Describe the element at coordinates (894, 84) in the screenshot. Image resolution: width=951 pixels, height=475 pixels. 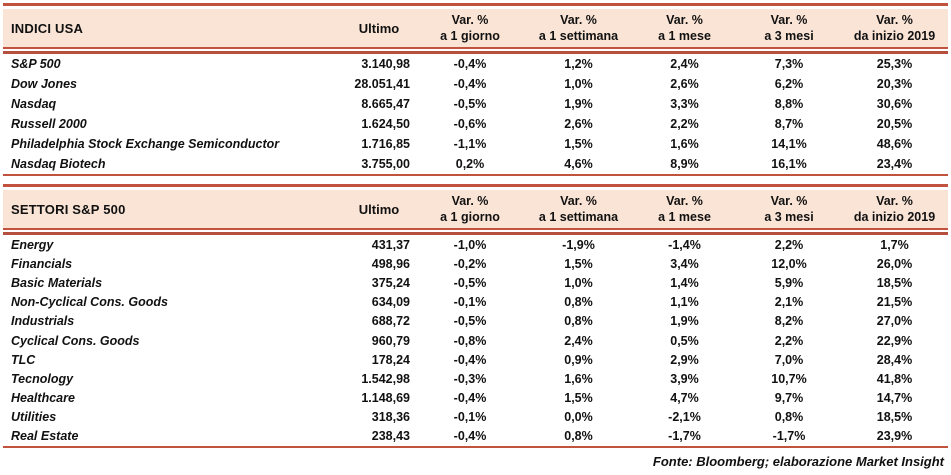
I see `var-value: 20,3%` at that location.